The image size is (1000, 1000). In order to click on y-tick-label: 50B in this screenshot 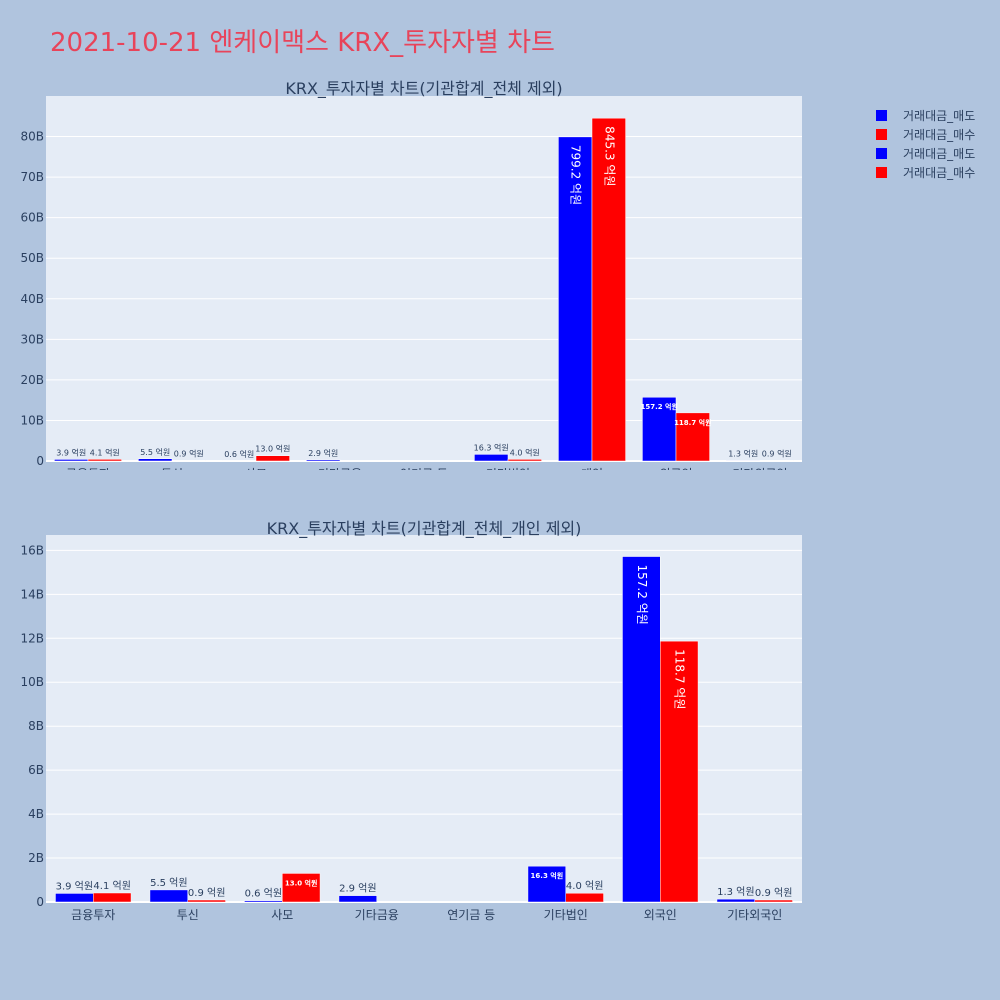, I will do `click(32, 258)`.